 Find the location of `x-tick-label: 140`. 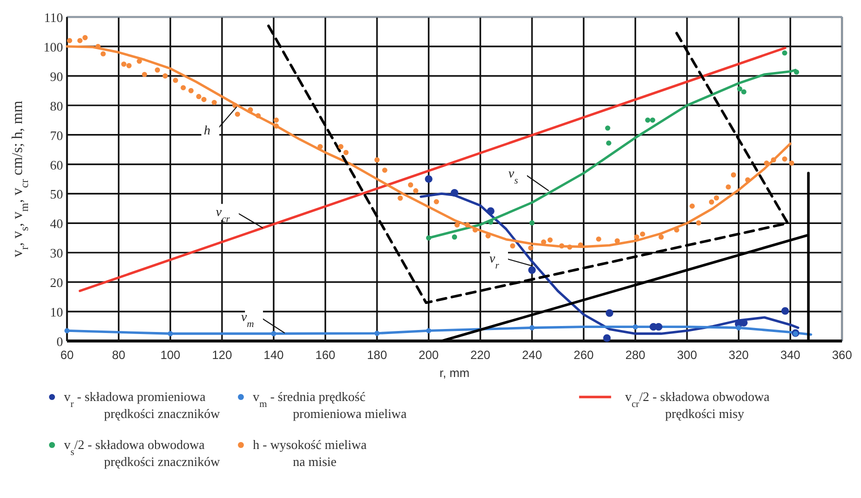

x-tick-label: 140 is located at coordinates (274, 355).